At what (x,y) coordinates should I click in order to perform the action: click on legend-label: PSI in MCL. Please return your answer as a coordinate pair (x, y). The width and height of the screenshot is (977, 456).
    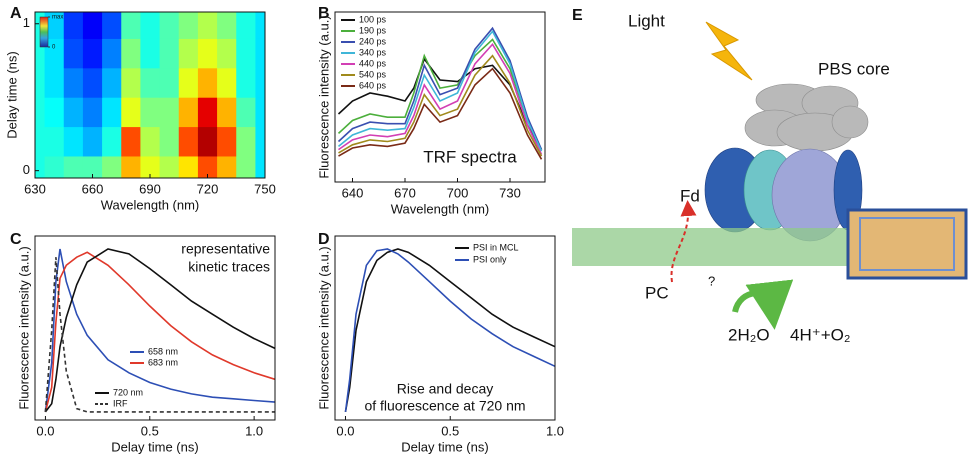
    Looking at the image, I should click on (496, 247).